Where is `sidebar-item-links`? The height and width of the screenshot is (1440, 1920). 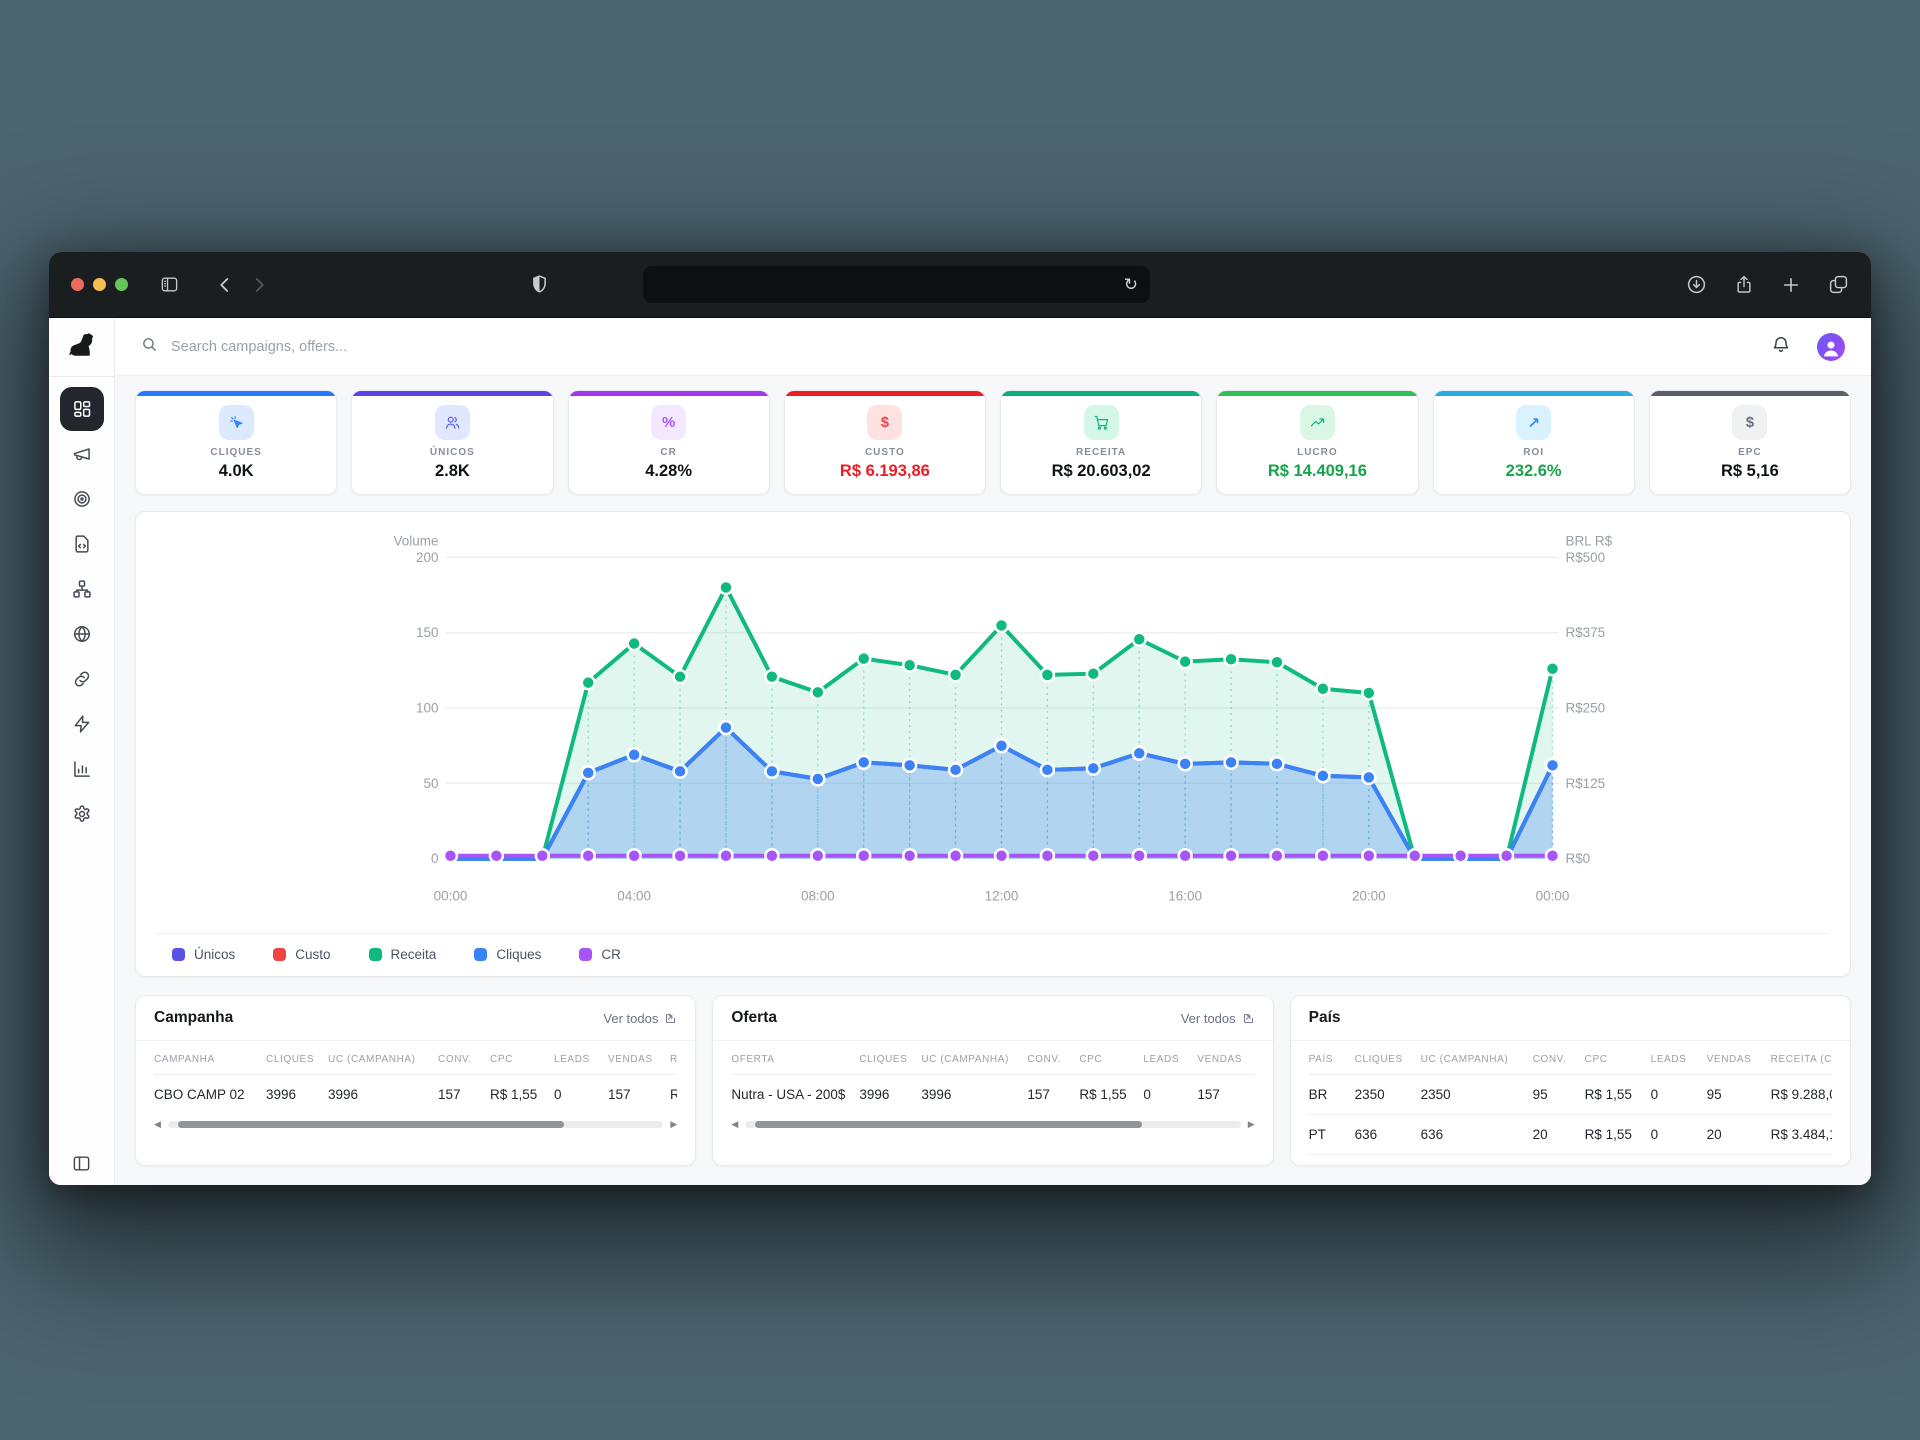
sidebar-item-links is located at coordinates (82, 679).